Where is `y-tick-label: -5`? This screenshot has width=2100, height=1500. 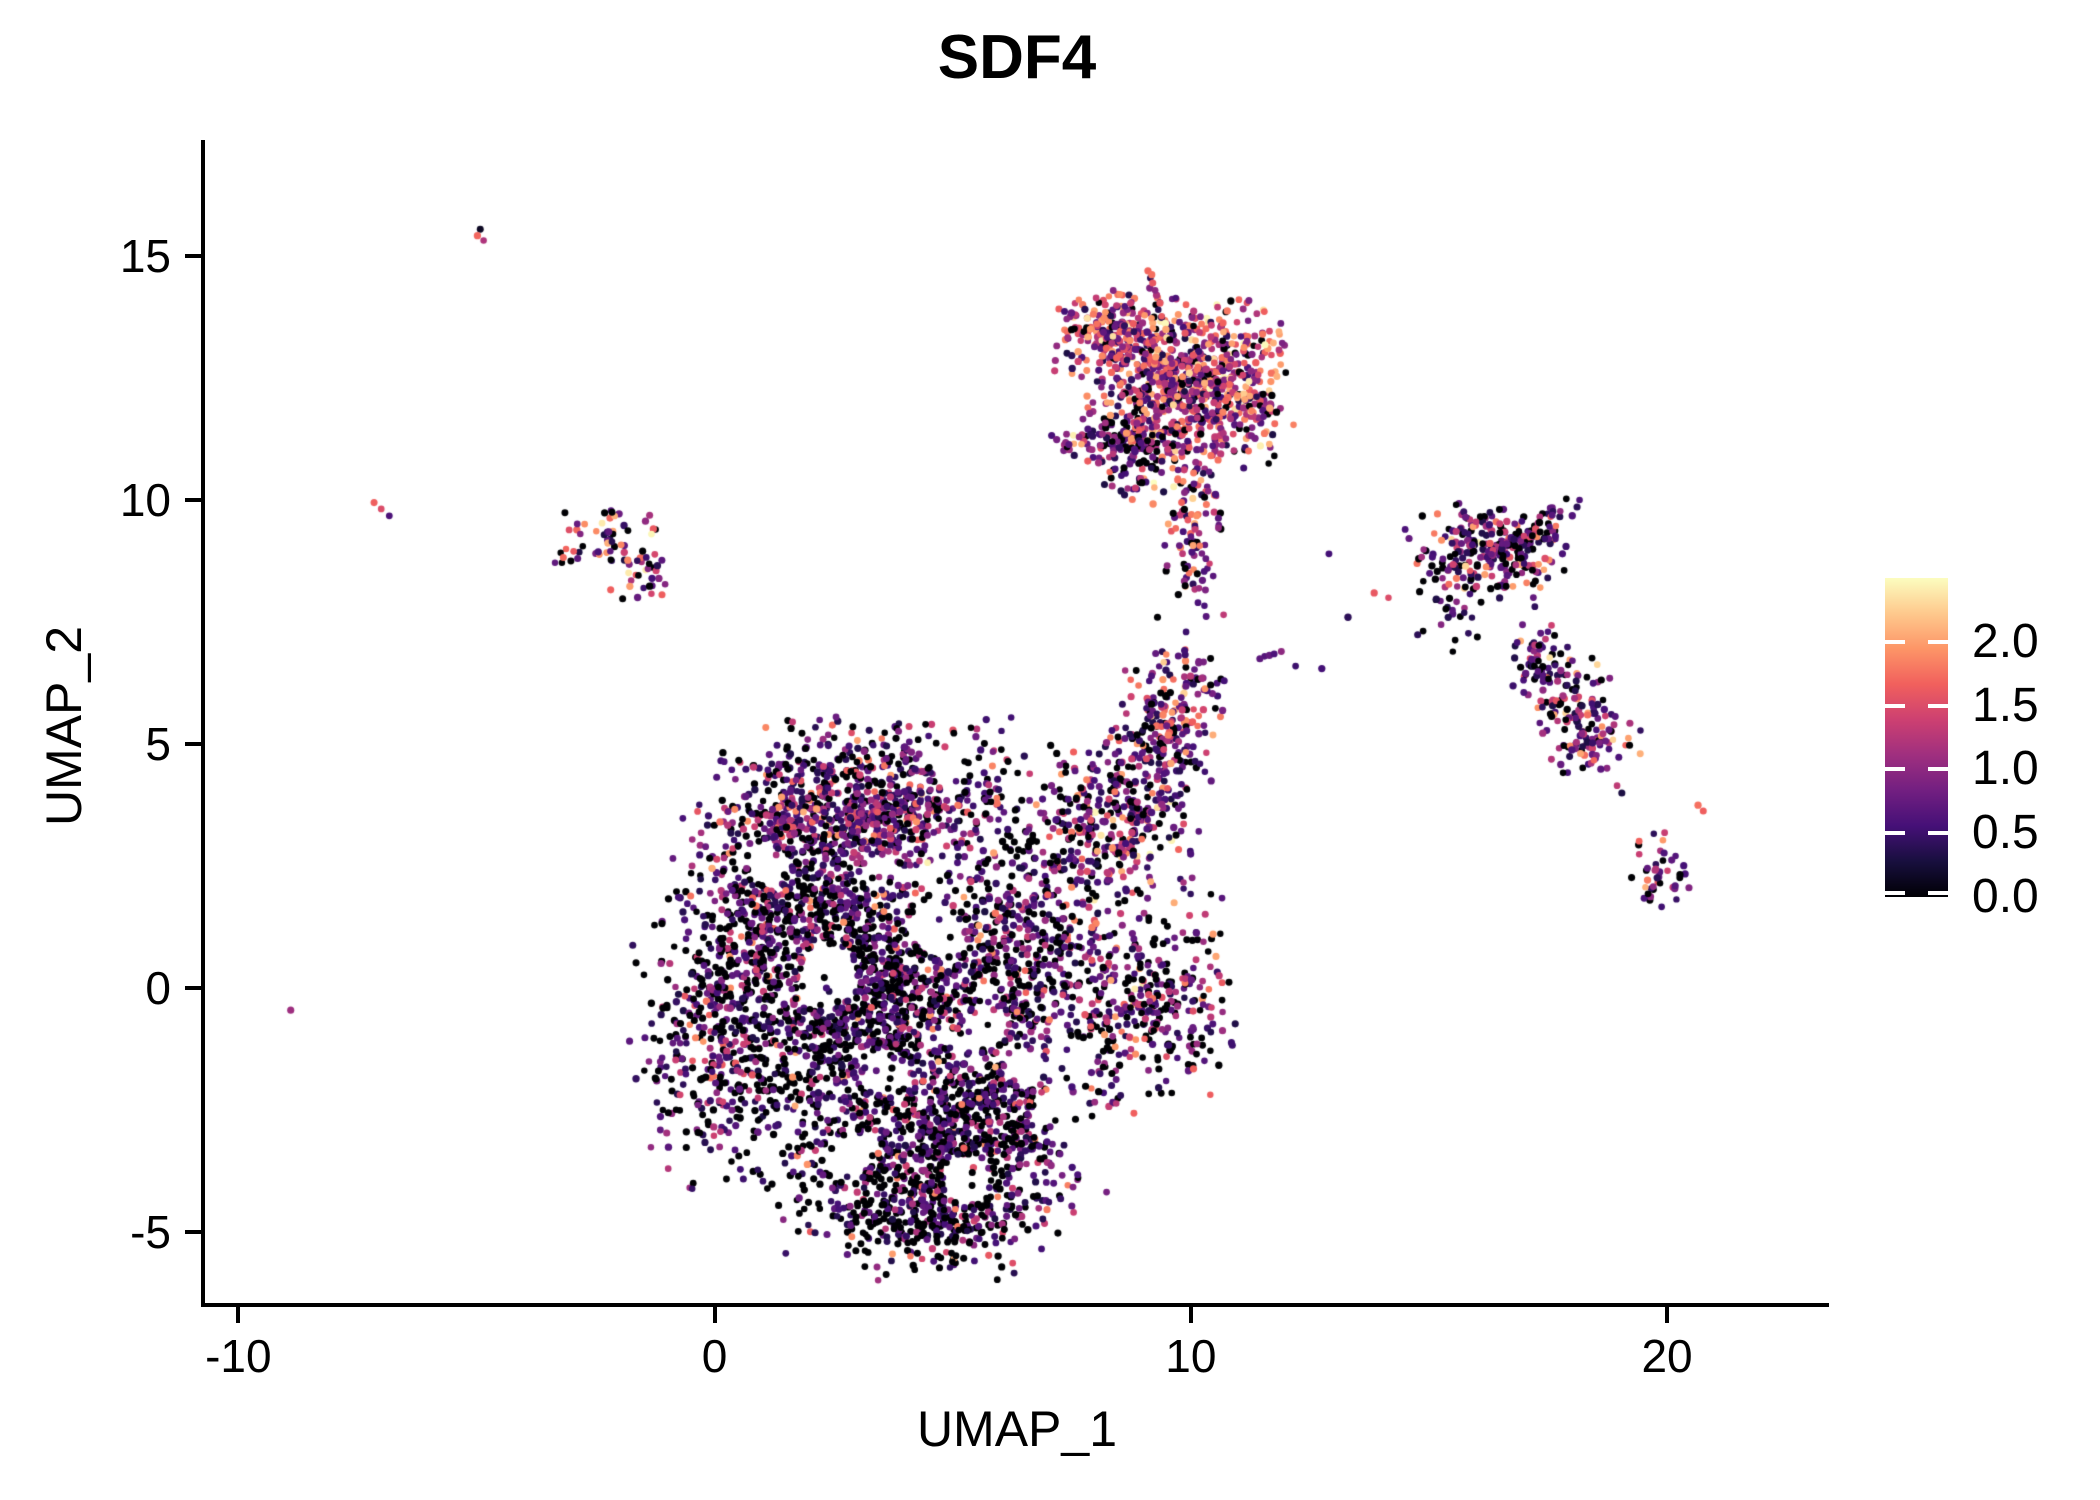 y-tick-label: -5 is located at coordinates (150, 1232).